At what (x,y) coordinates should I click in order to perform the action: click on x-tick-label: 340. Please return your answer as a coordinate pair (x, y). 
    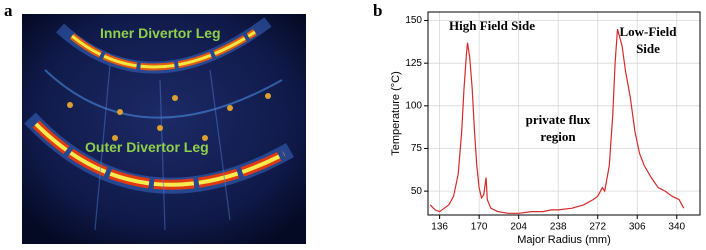
    Looking at the image, I should click on (676, 227).